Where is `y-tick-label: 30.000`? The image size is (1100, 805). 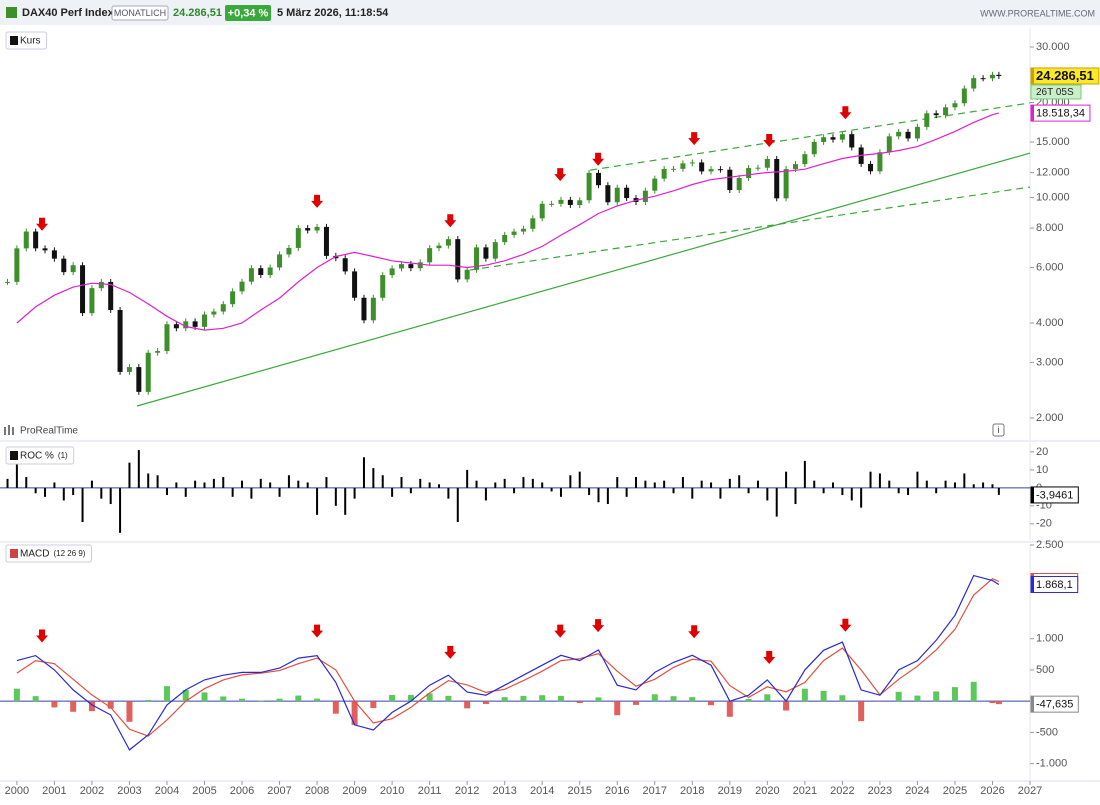 y-tick-label: 30.000 is located at coordinates (1053, 47).